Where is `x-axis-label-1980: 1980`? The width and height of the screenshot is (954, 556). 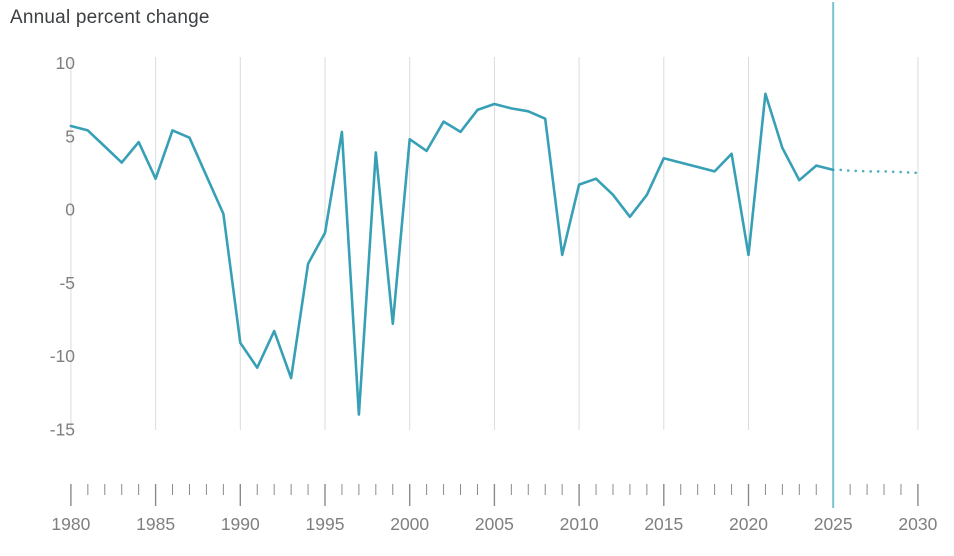
x-axis-label-1980: 1980 is located at coordinates (70, 524).